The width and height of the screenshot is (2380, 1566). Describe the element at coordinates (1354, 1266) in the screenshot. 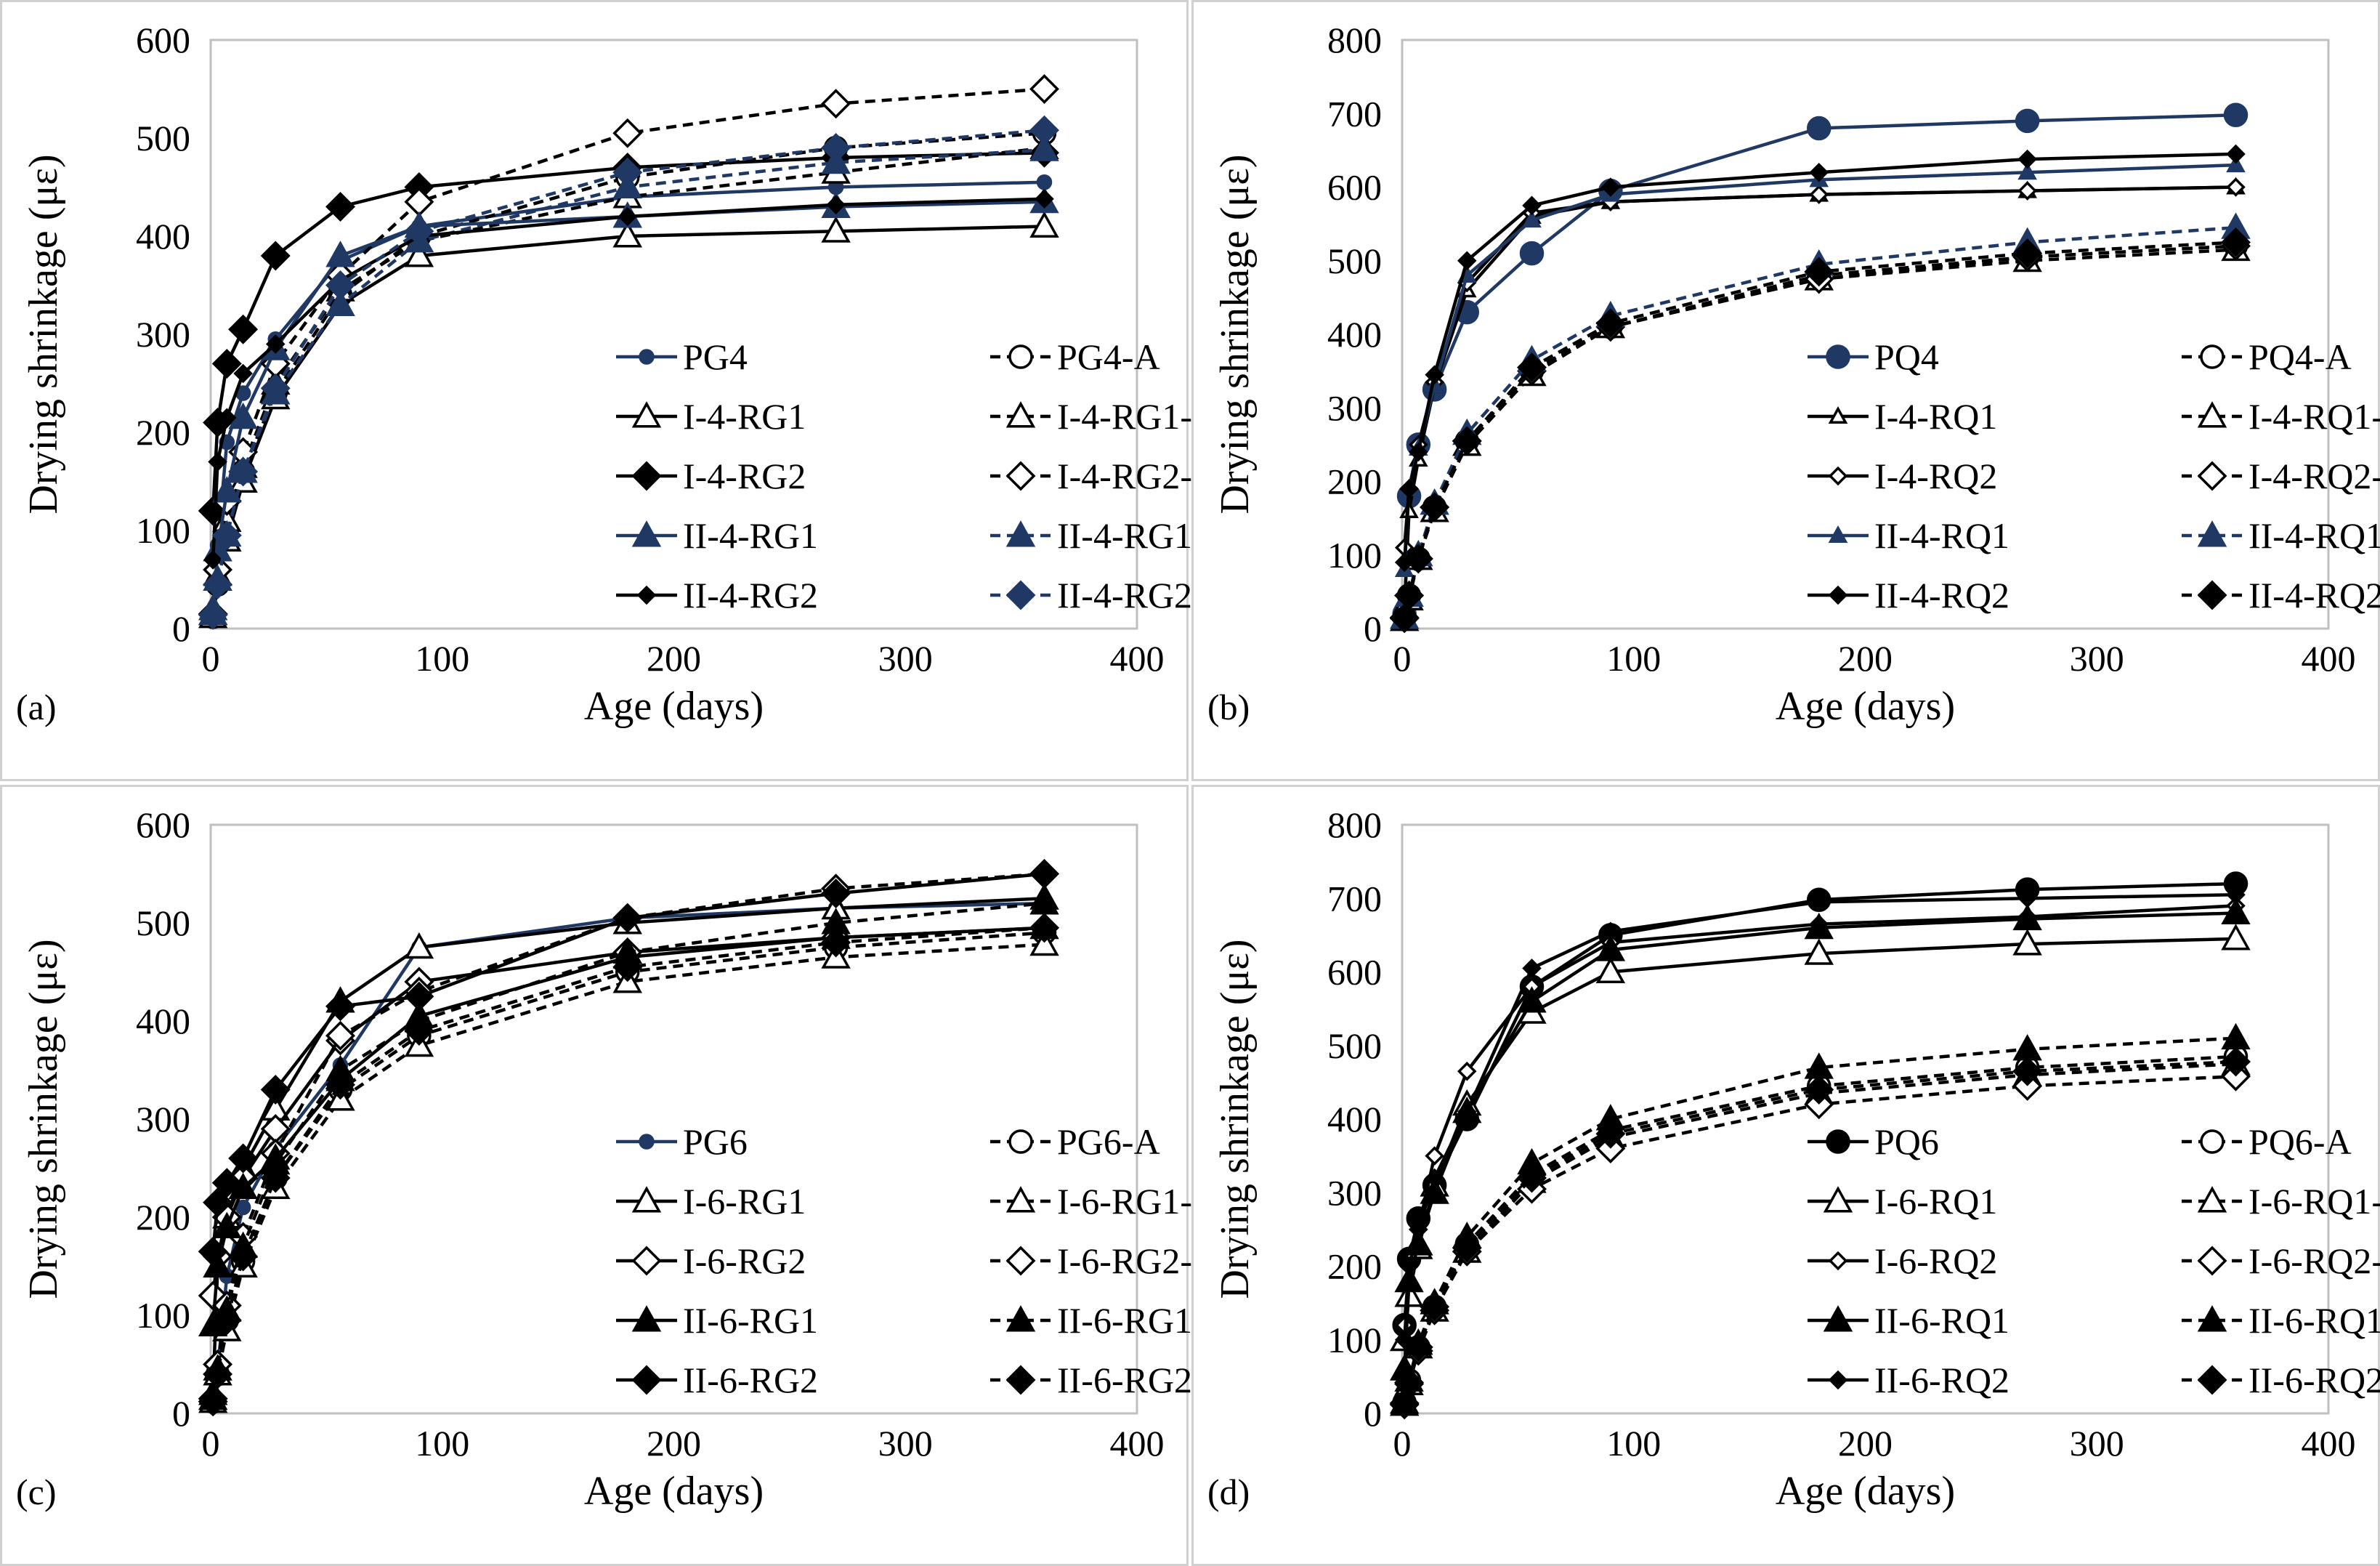

I see `y-tick-label: 200` at that location.